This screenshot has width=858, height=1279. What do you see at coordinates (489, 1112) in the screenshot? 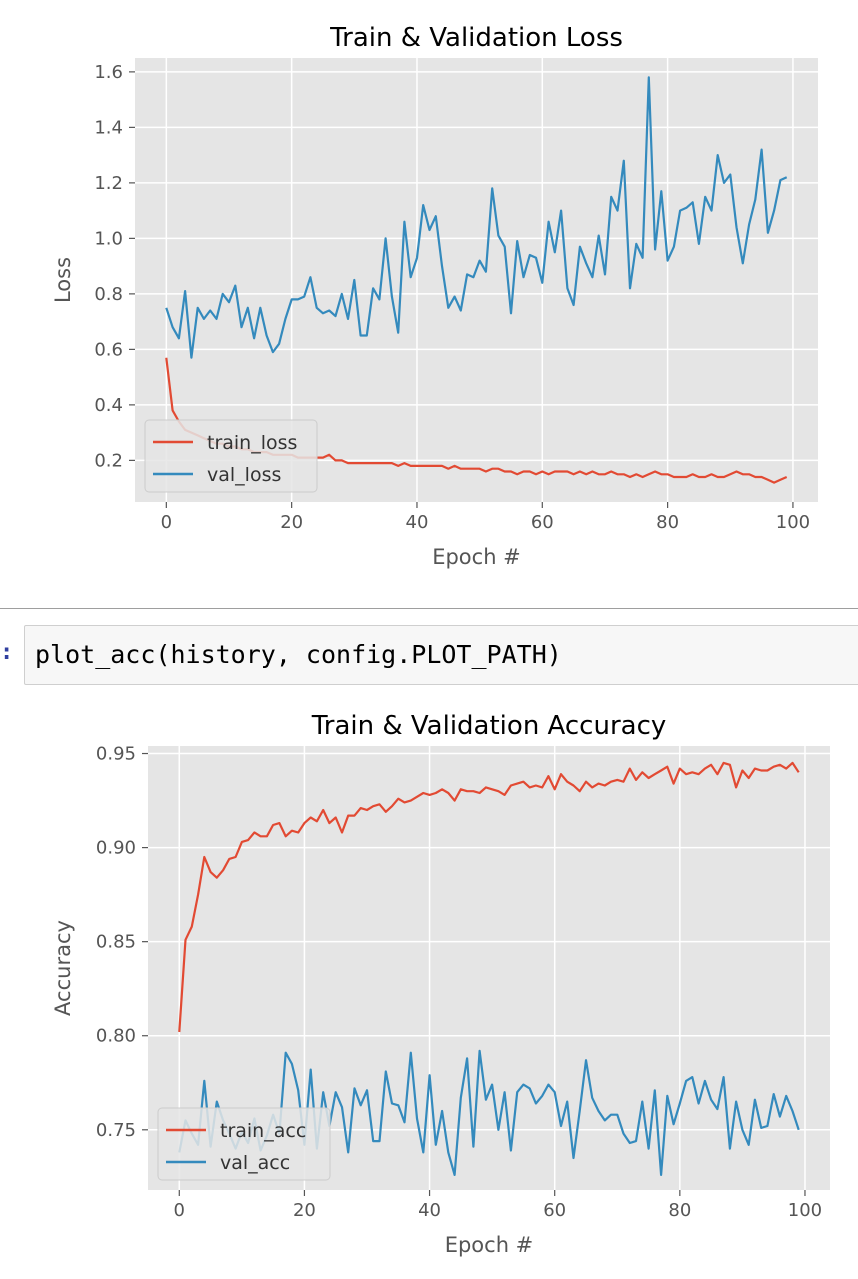
I see `series-line-val_acc` at bounding box center [489, 1112].